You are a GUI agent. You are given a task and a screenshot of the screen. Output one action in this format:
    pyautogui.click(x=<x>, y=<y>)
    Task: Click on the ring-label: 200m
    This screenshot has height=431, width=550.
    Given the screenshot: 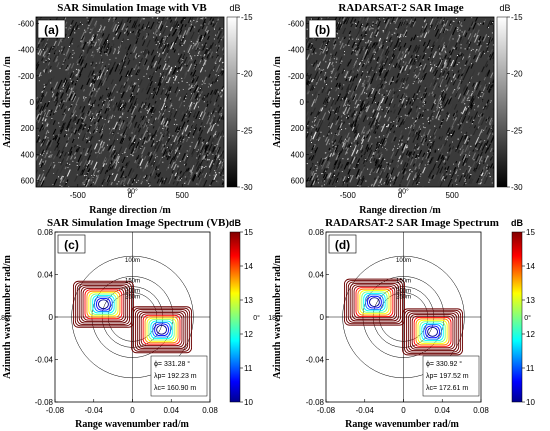 What is the action you would take?
    pyautogui.click(x=403, y=292)
    